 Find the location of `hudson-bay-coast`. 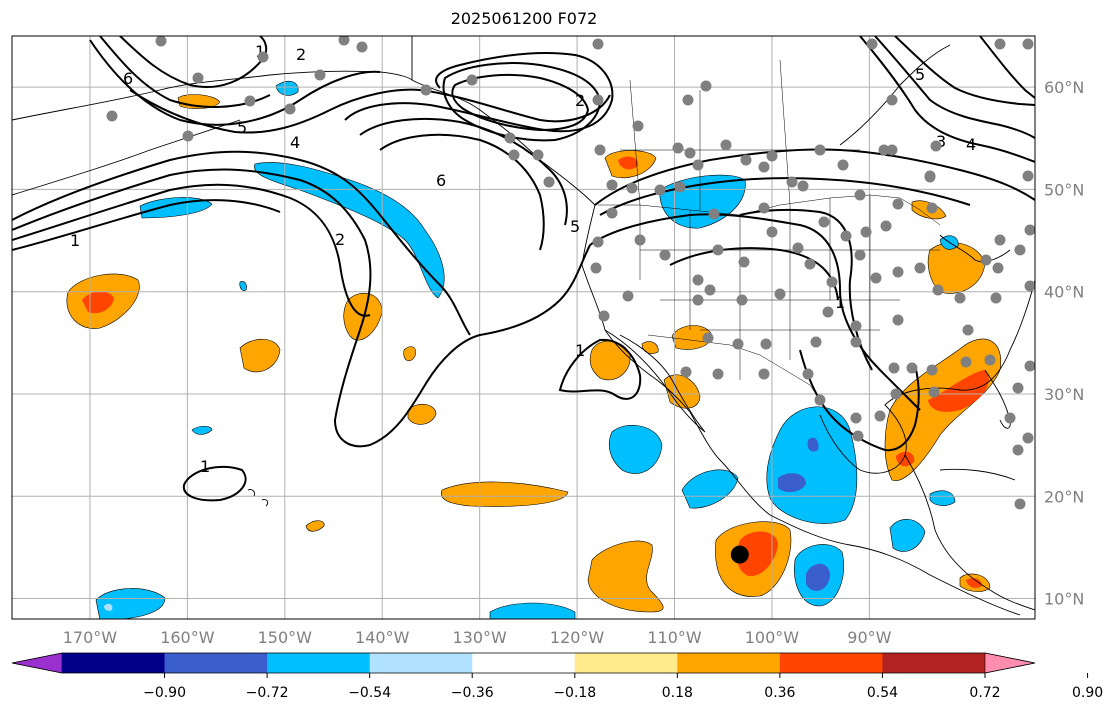

hudson-bay-coast is located at coordinates (895, 95).